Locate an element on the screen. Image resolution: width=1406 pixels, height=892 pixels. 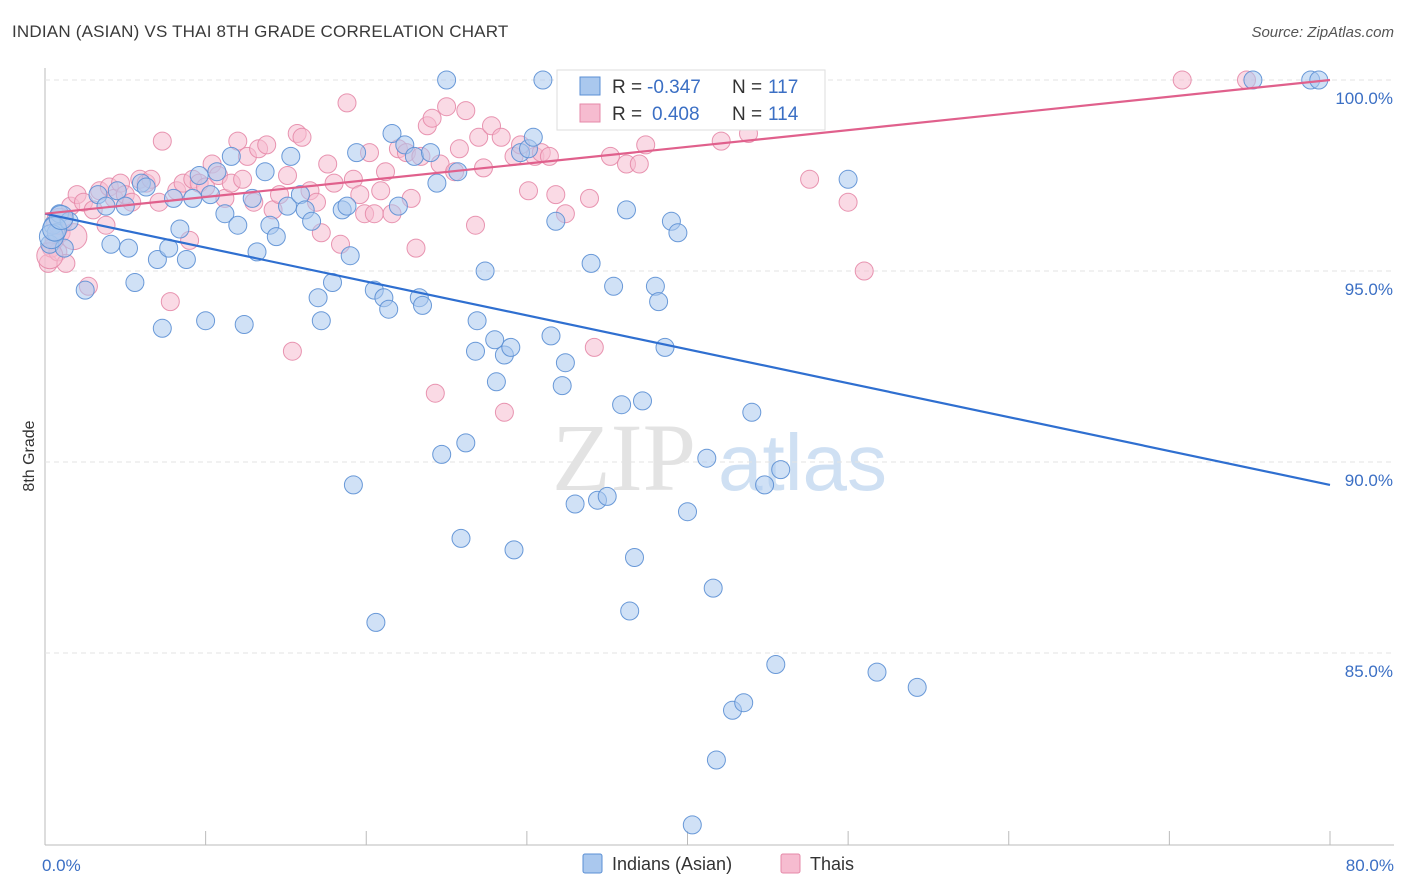
stats-n-indians: 117 is located at coordinates (783, 87).